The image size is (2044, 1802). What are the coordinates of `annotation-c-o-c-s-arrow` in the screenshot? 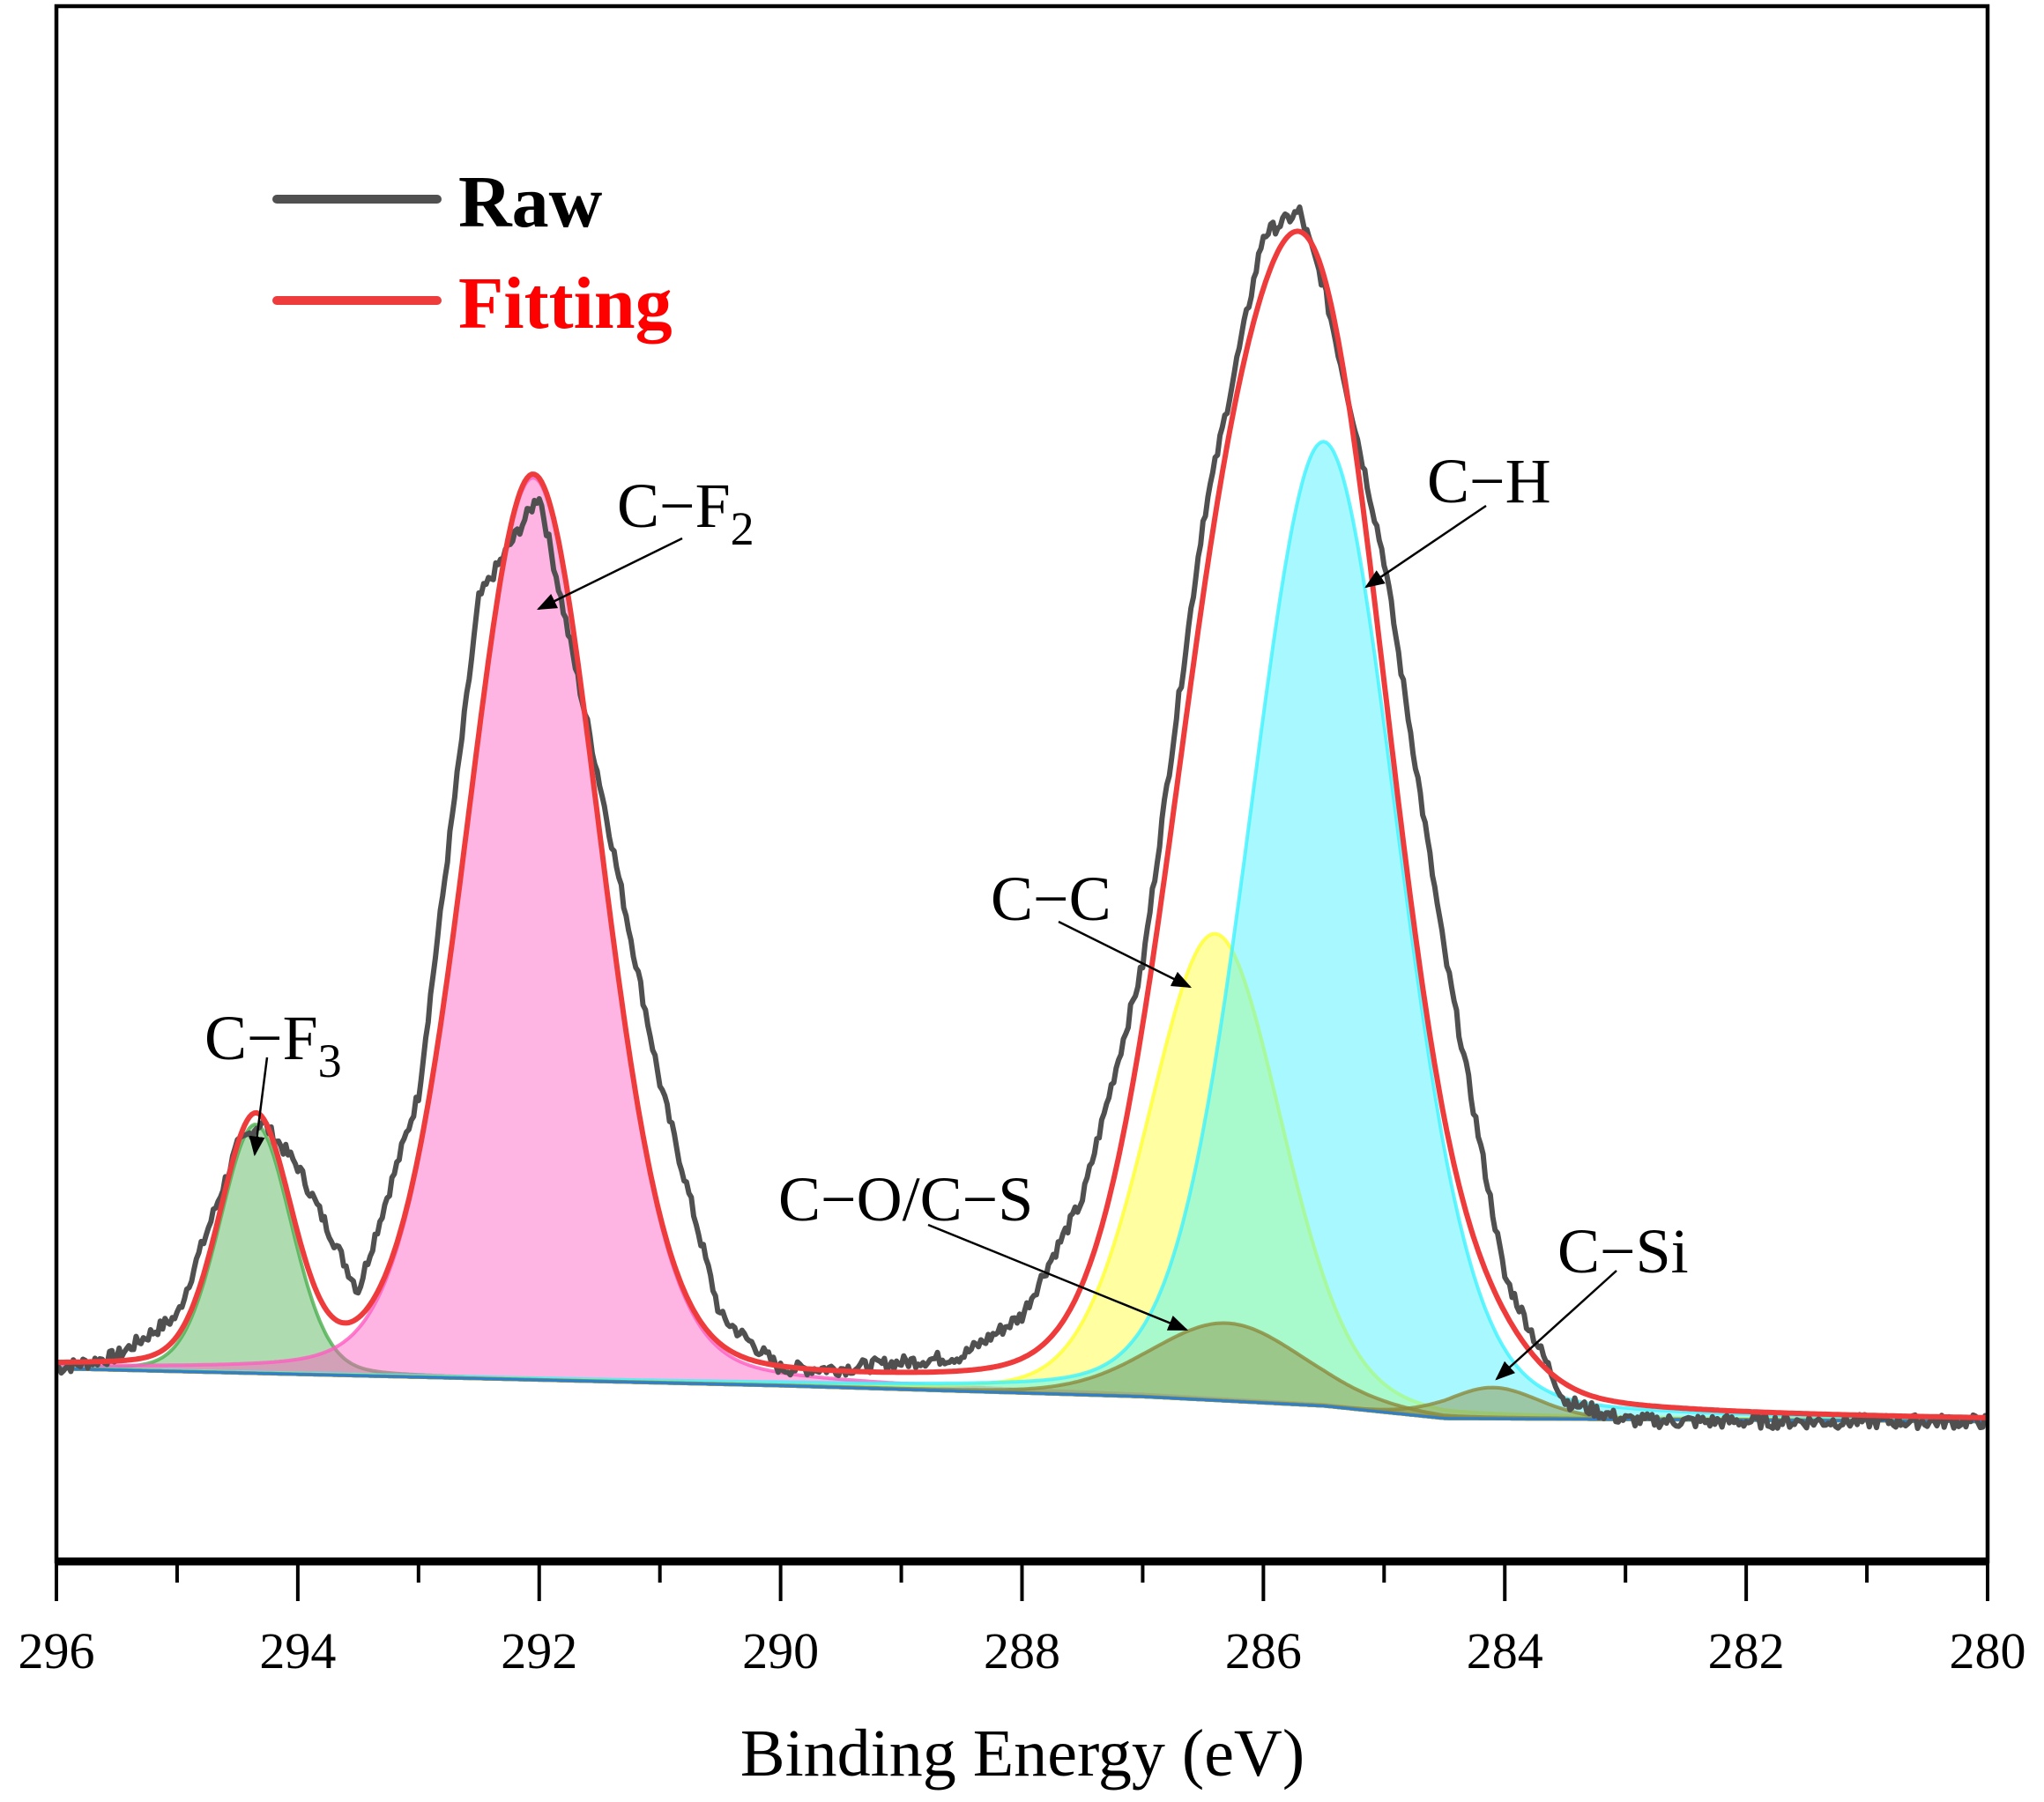 It's located at (1058, 1277).